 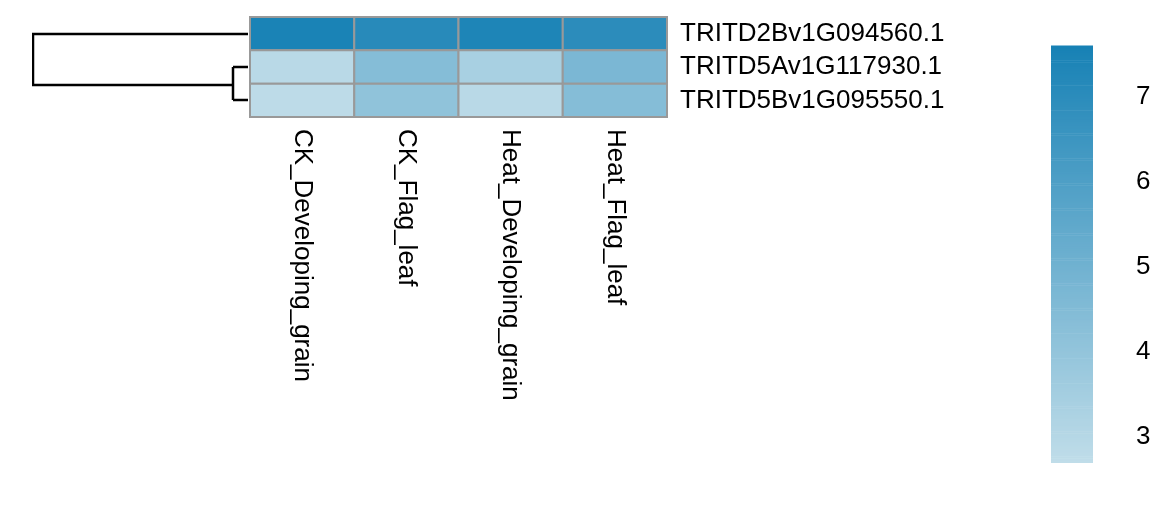 I want to click on y-tick-label: TRITD2Bv1G094560.1, so click(x=812, y=31).